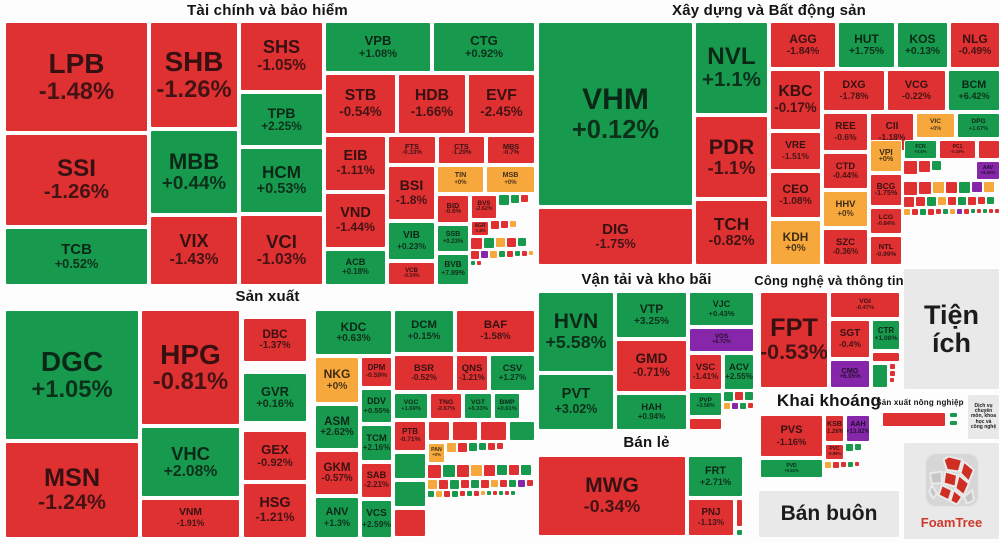 This screenshot has height=543, width=1000. What do you see at coordinates (190, 462) in the screenshot?
I see `tile-VHC: VHC +2.08%` at bounding box center [190, 462].